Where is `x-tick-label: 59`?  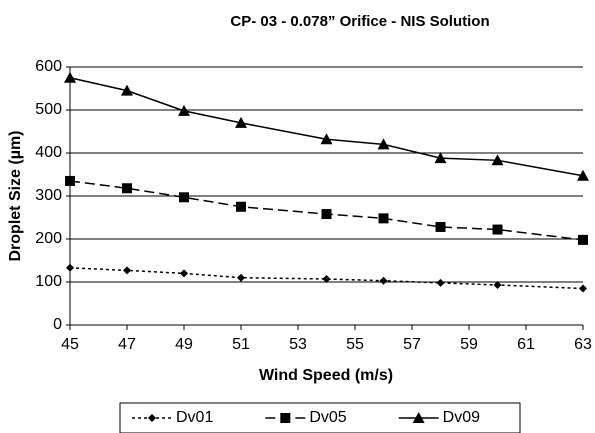
x-tick-label: 59 is located at coordinates (469, 344).